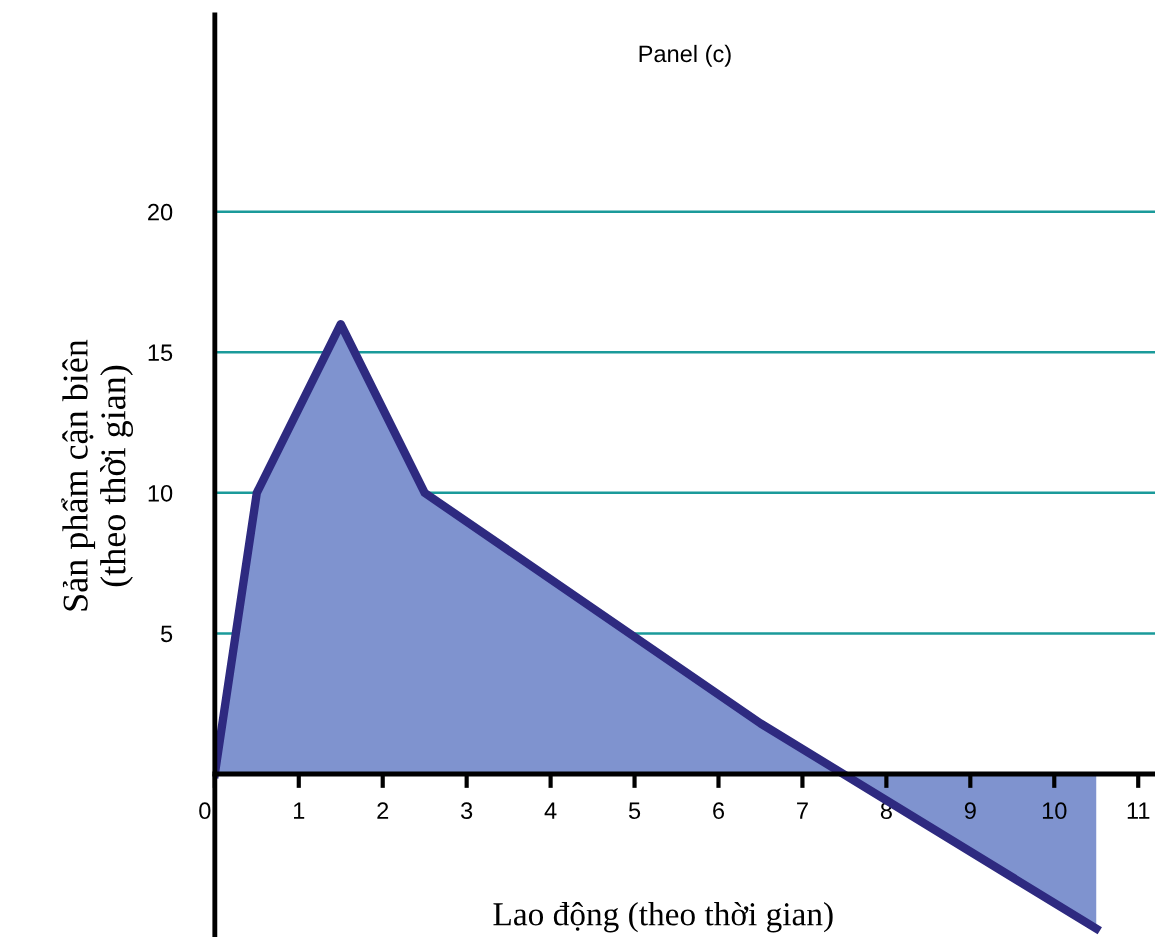 The image size is (1155, 937). I want to click on x-tick-label: 7, so click(802, 810).